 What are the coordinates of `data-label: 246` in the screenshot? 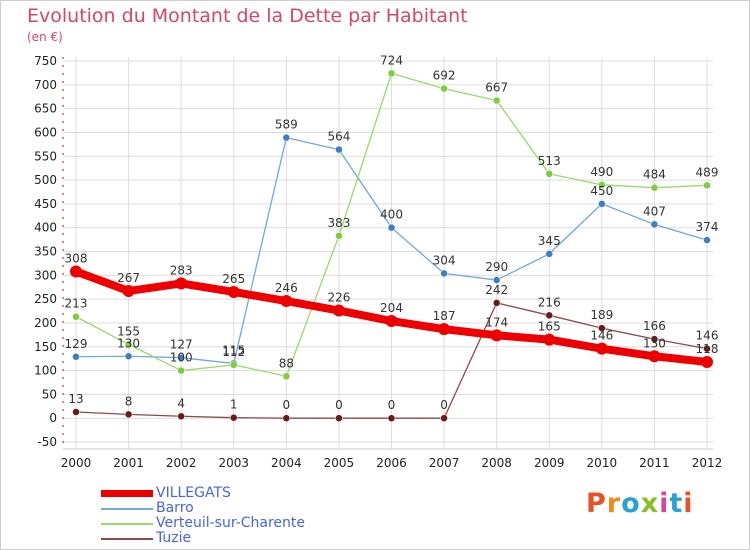 It's located at (286, 288).